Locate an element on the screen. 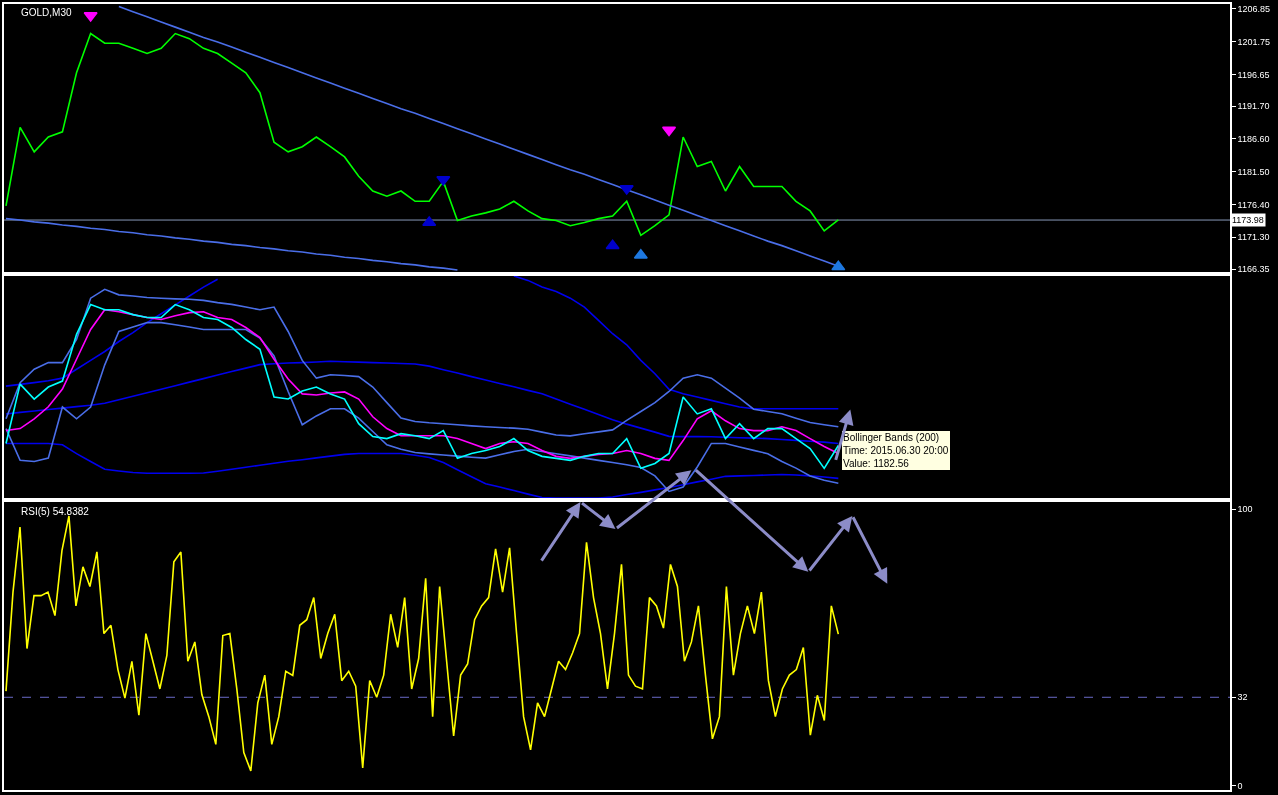  y-tick-label: 1201.75 is located at coordinates (1254, 41).